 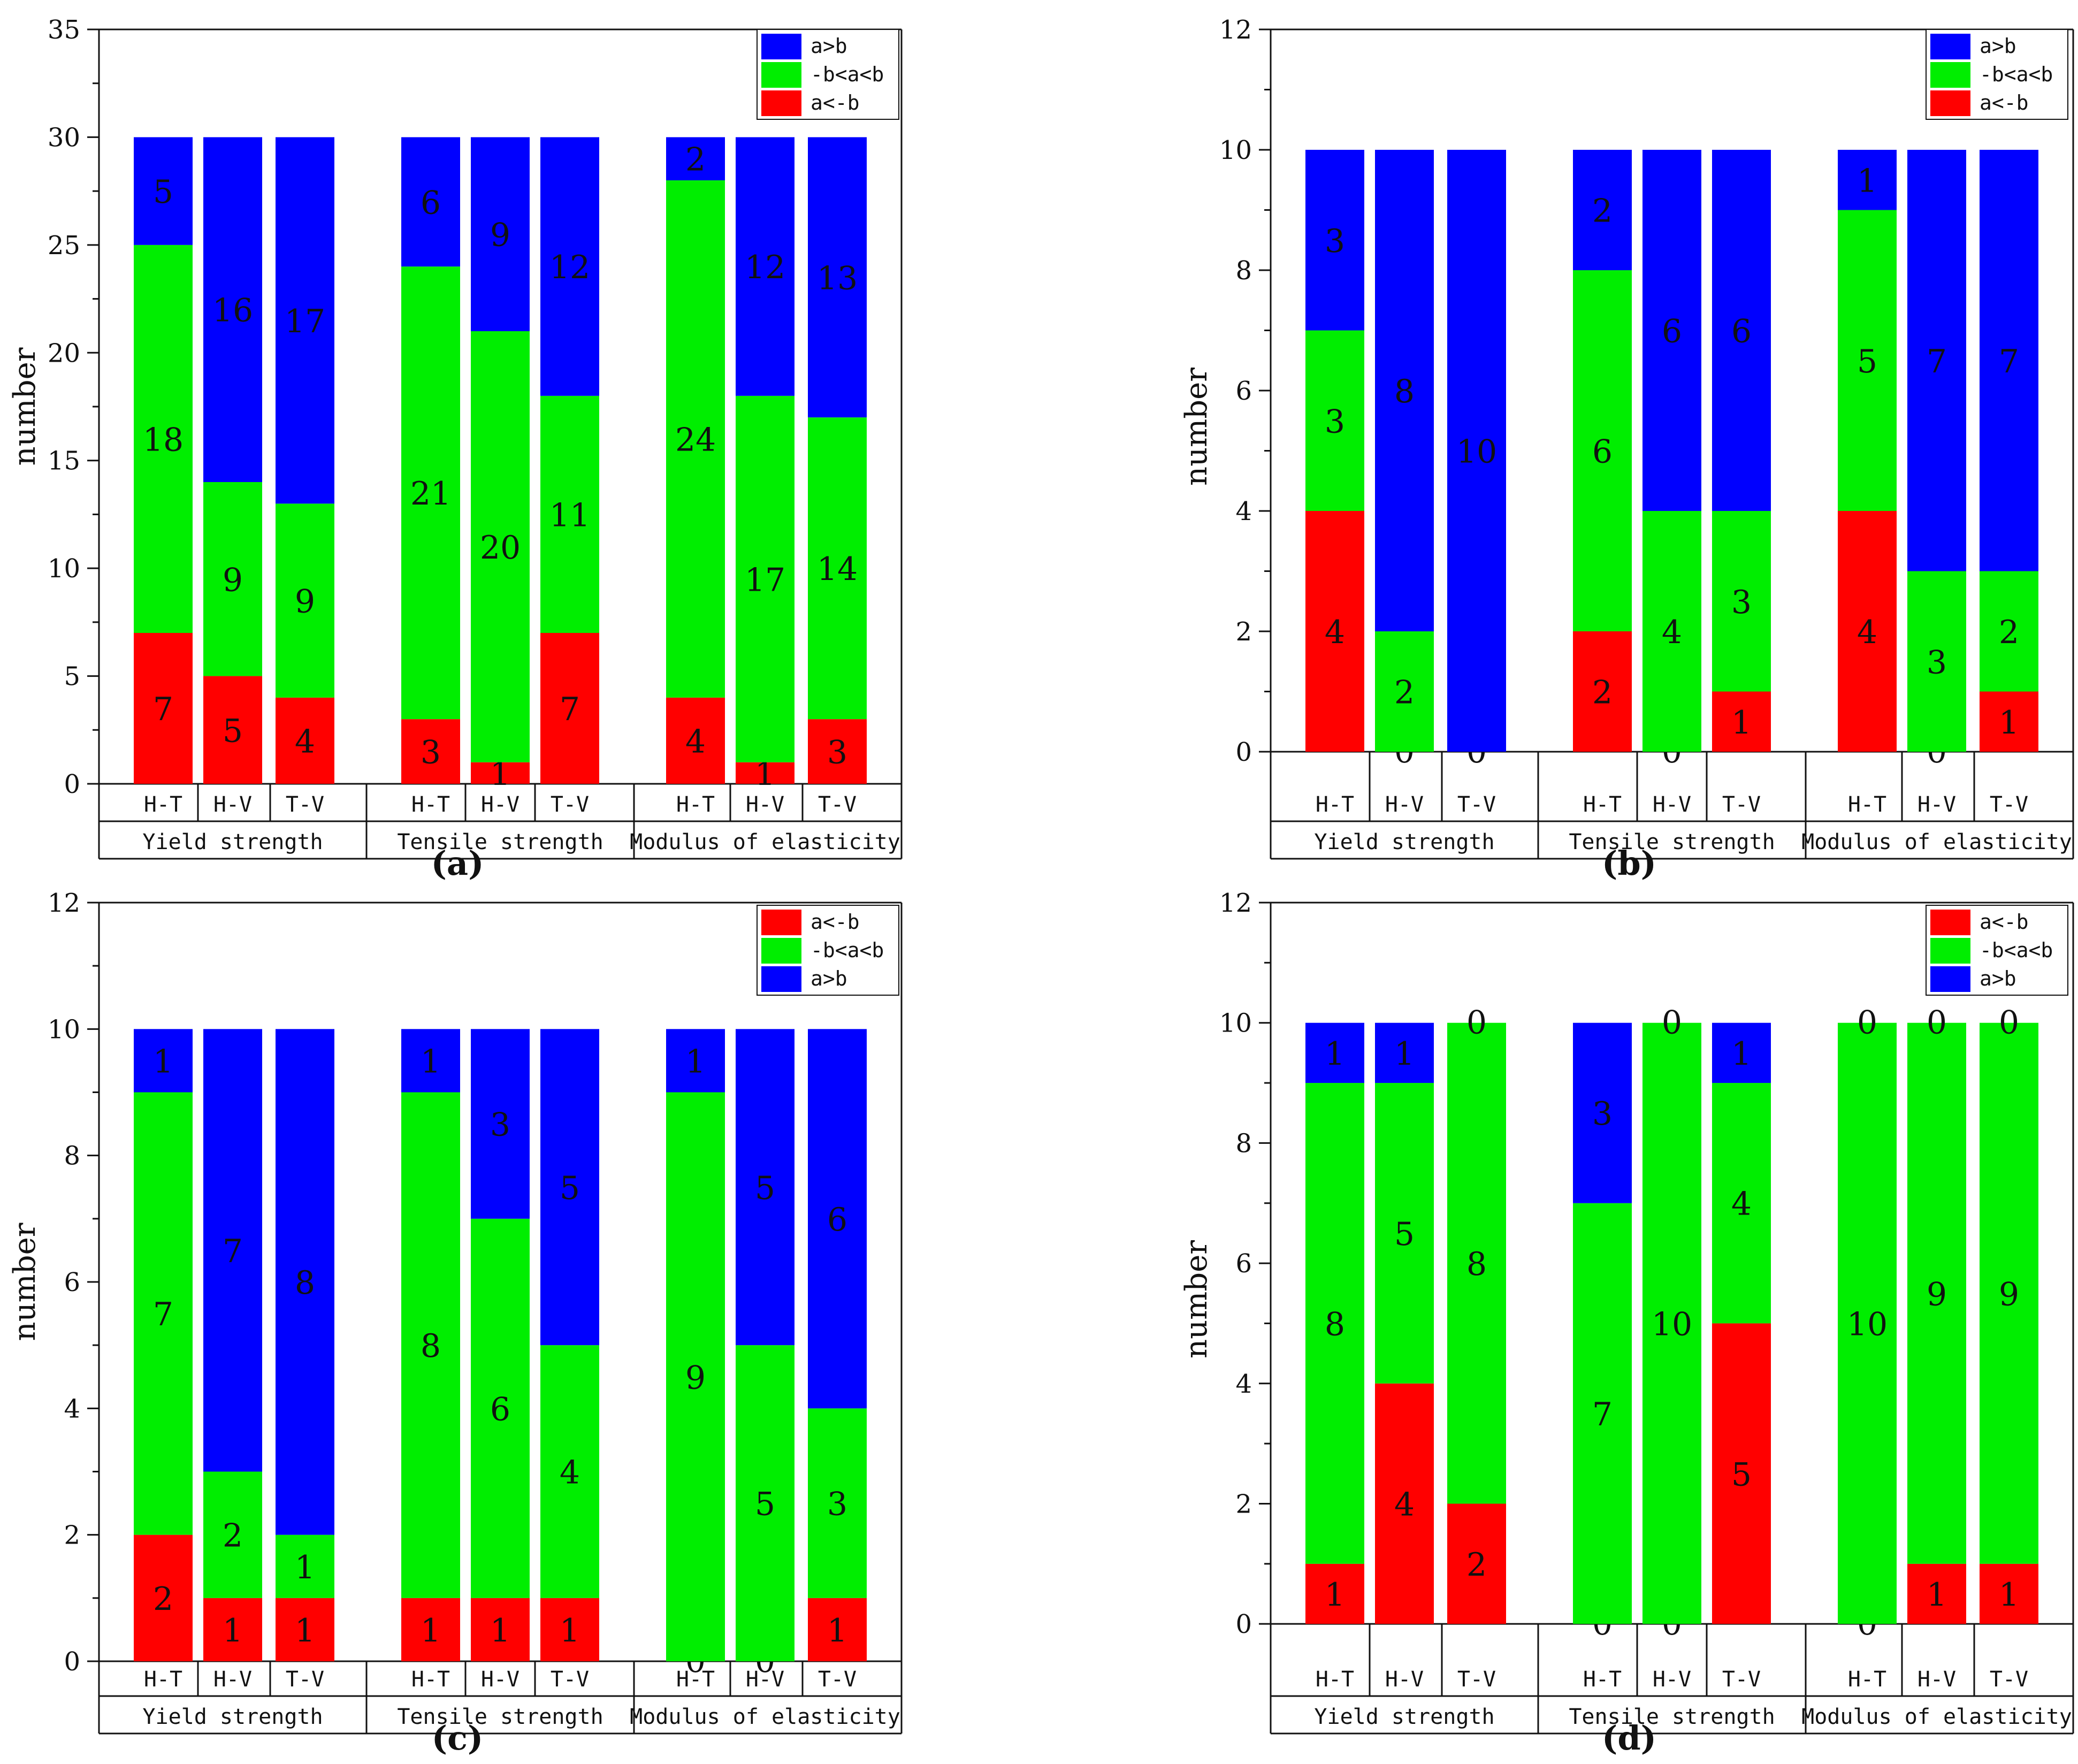 I want to click on bar-value-label: 11, so click(x=569, y=515).